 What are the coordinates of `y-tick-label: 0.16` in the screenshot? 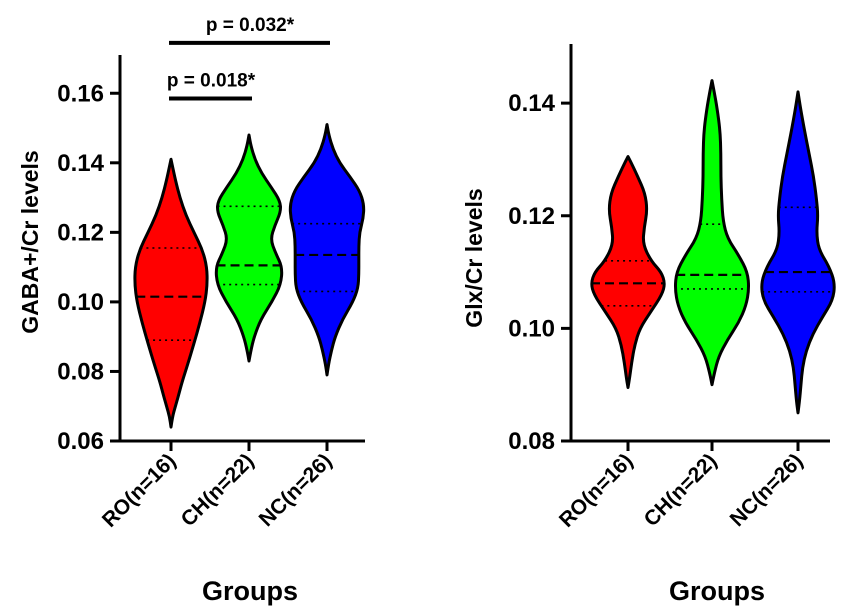 It's located at (80, 93).